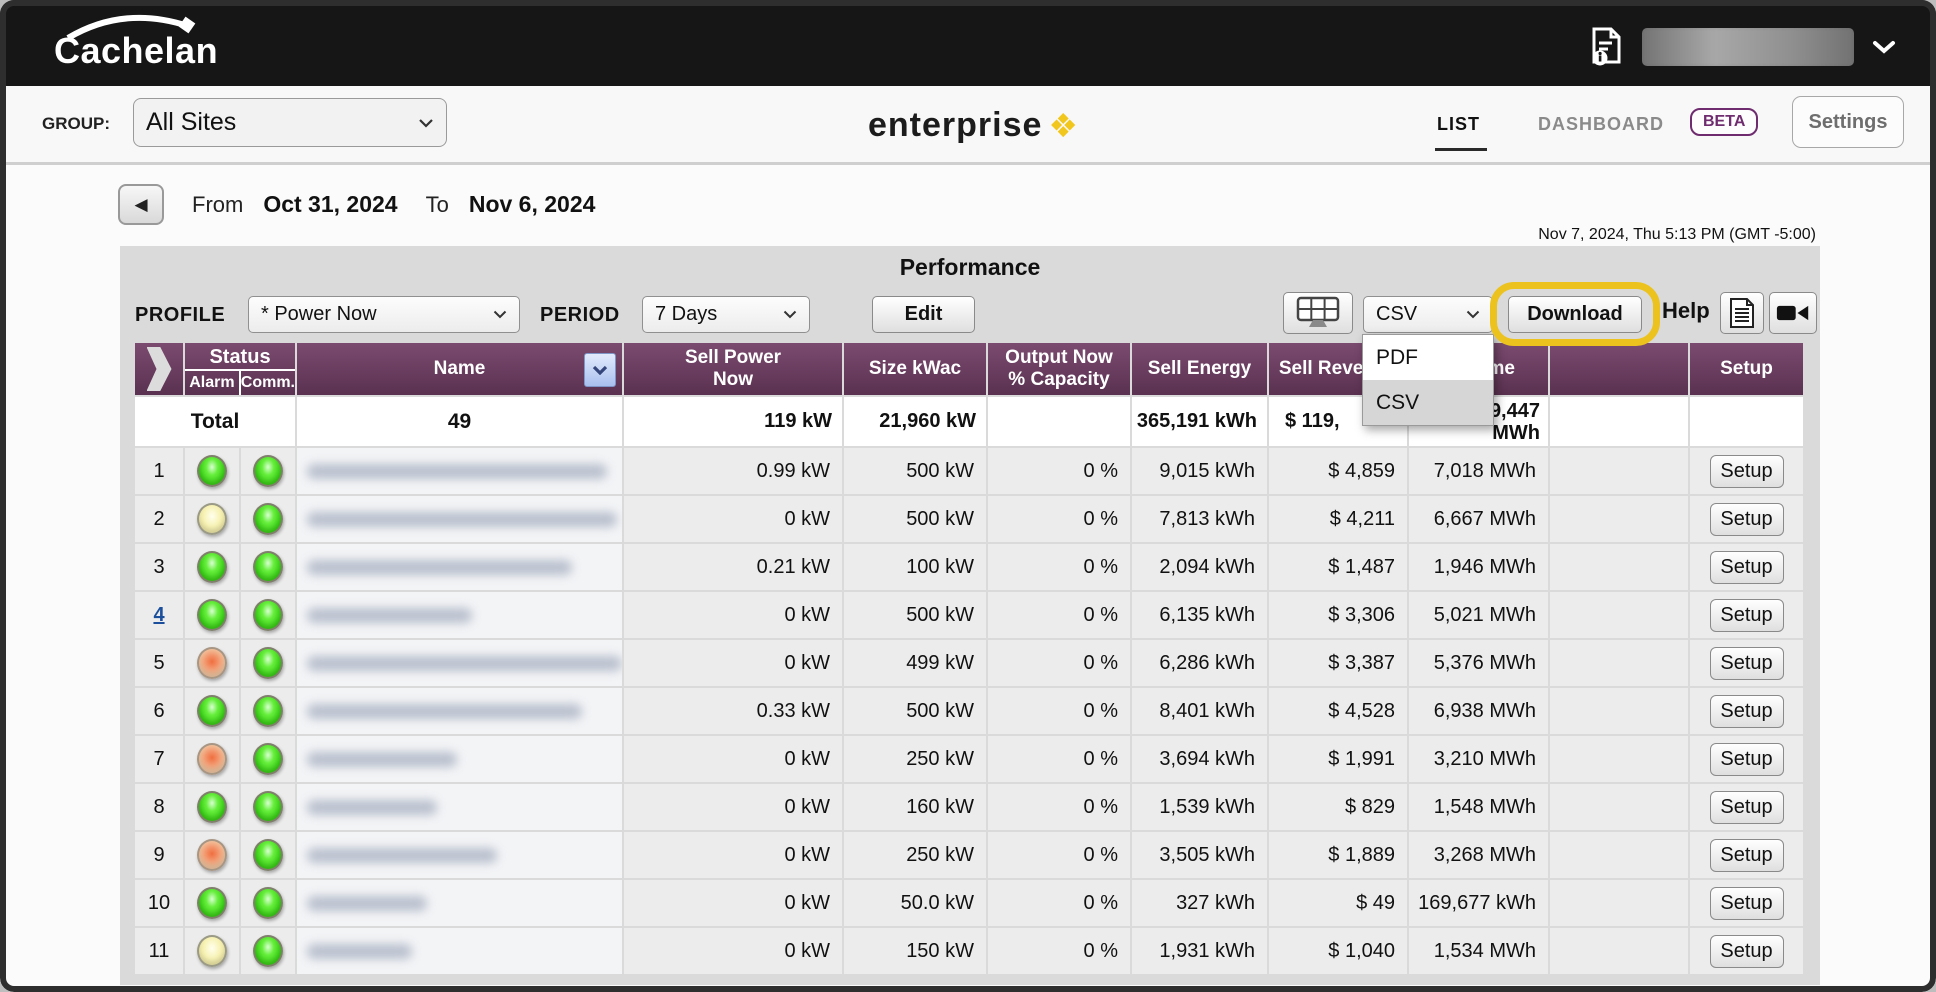 The width and height of the screenshot is (1936, 992). What do you see at coordinates (1742, 313) in the screenshot?
I see `help-document-button` at bounding box center [1742, 313].